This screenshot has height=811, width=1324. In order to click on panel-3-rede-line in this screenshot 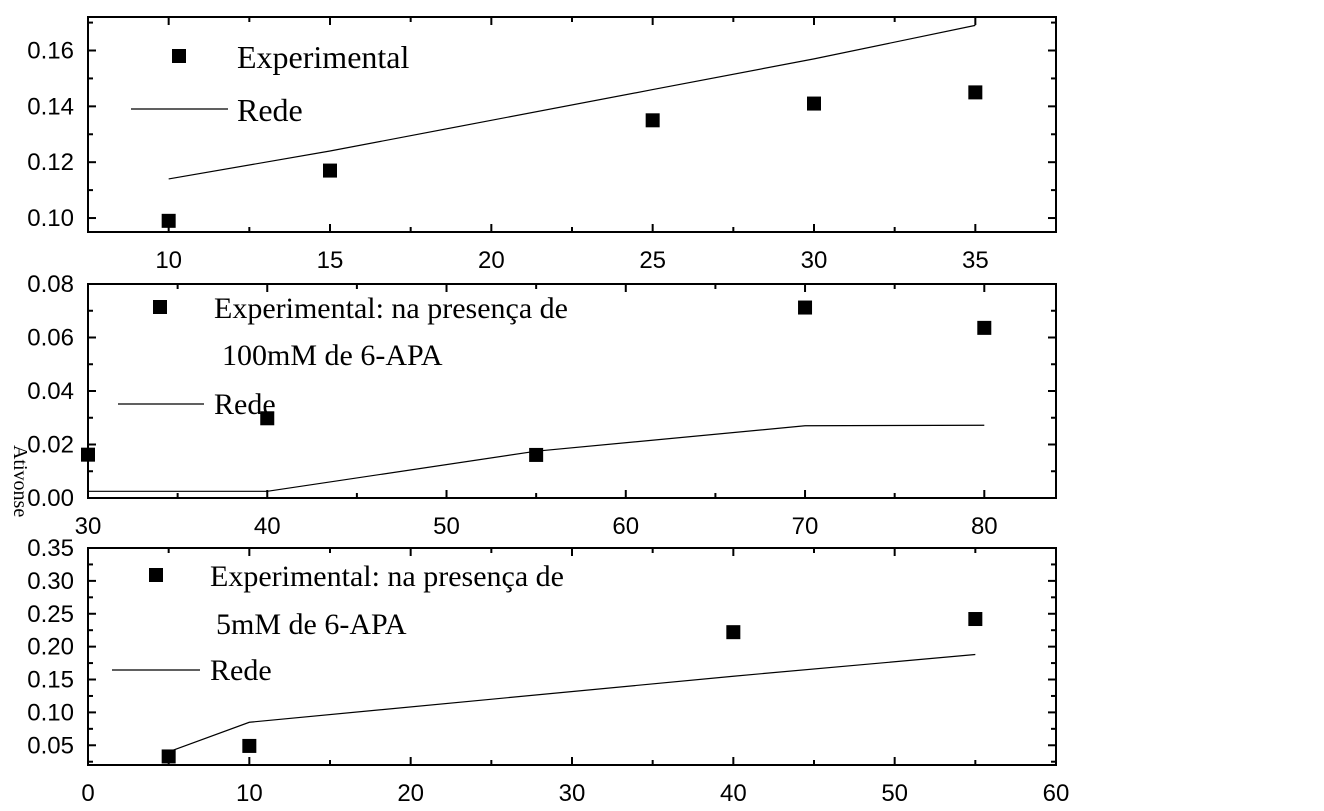, I will do `click(572, 703)`.